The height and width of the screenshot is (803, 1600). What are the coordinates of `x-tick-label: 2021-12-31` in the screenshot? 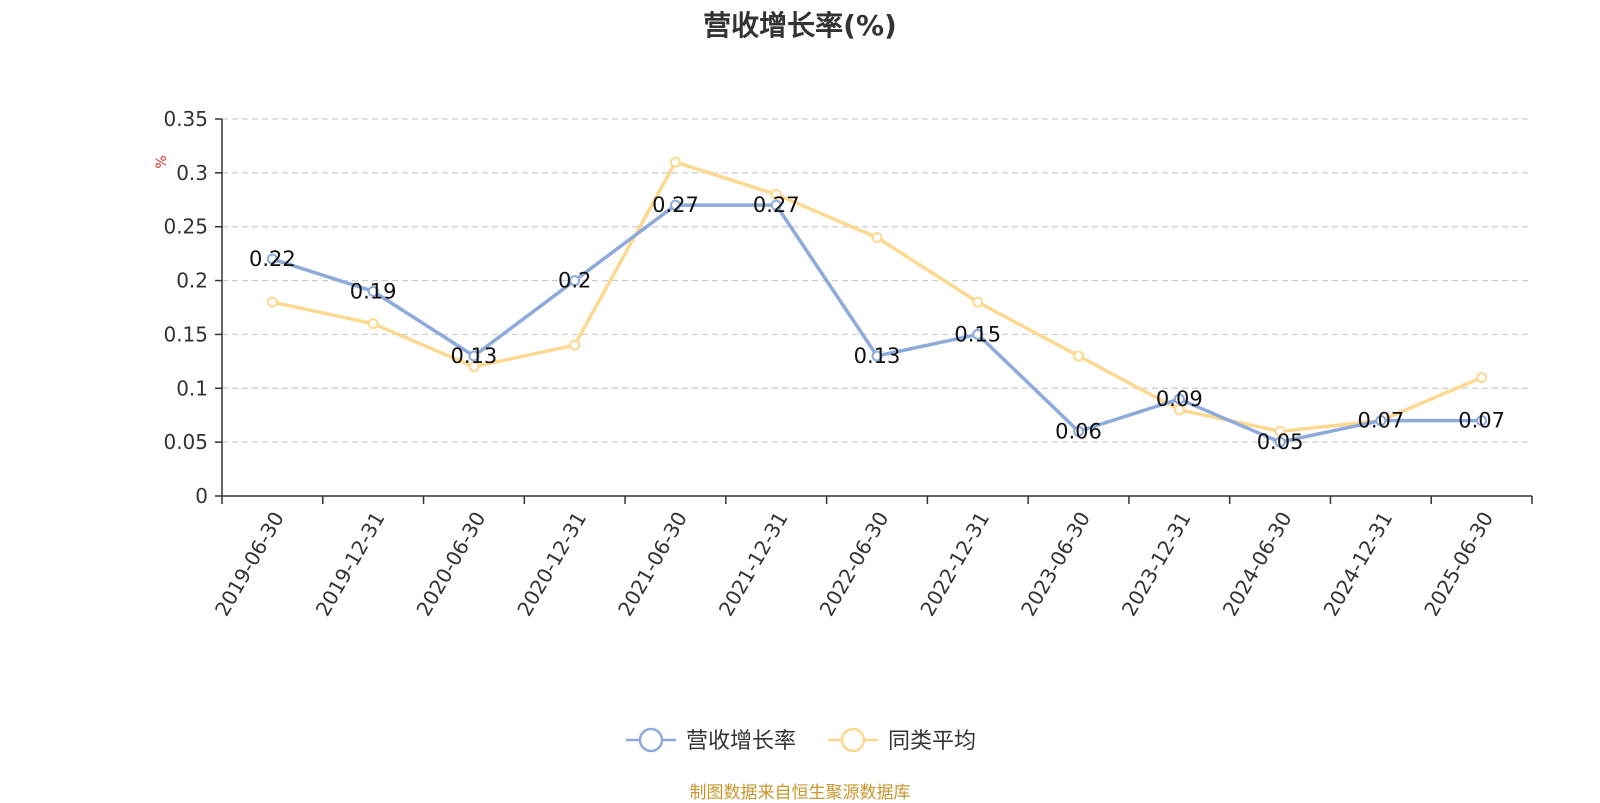 It's located at (753, 564).